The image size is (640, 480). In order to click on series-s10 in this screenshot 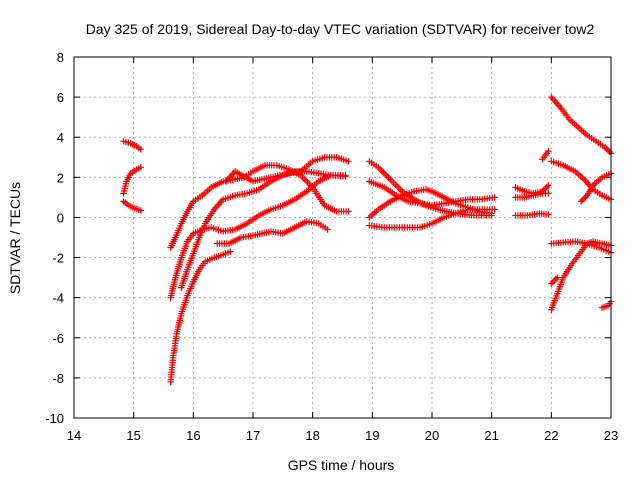, I will do `click(312, 188)`.